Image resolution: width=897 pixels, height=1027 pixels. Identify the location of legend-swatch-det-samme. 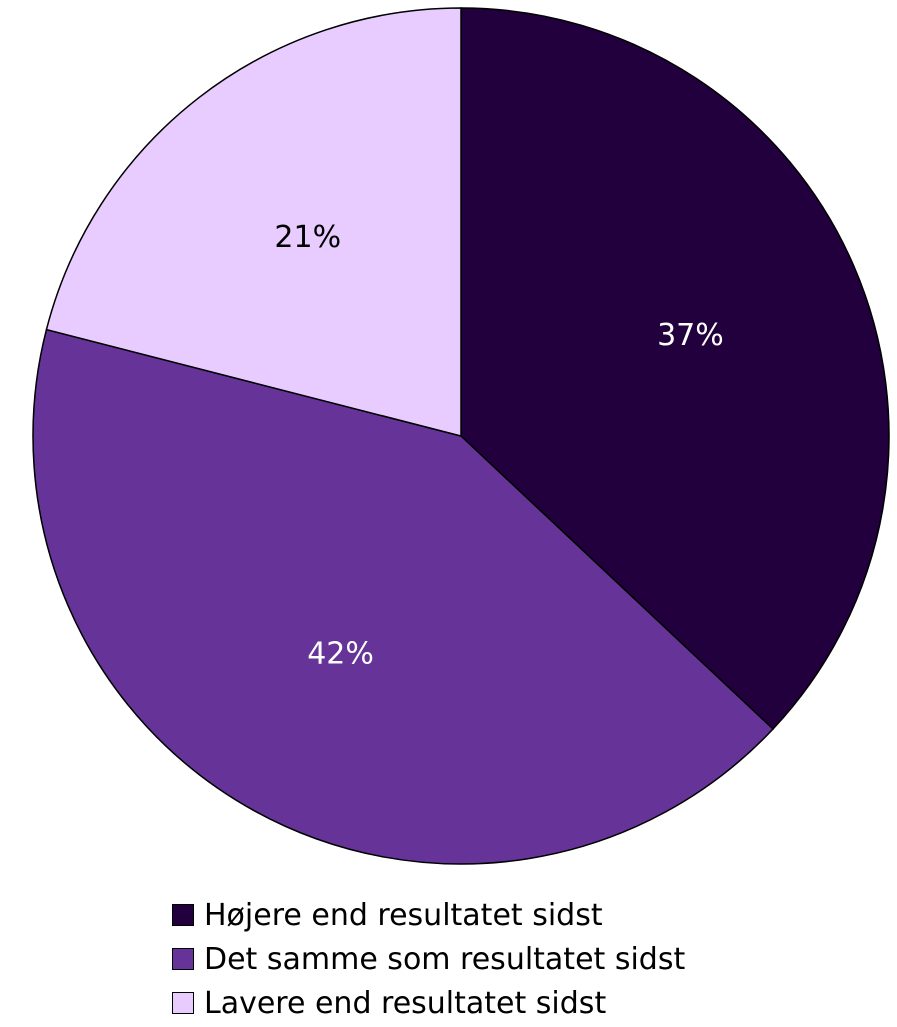
(183, 959).